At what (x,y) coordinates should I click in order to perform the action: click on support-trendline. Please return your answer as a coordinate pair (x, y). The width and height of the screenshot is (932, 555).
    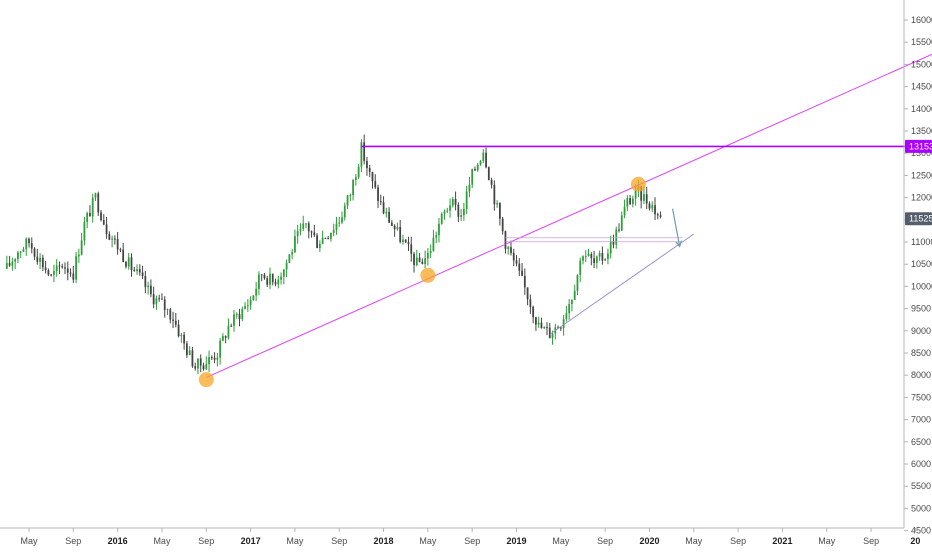
    Looking at the image, I should click on (622, 284).